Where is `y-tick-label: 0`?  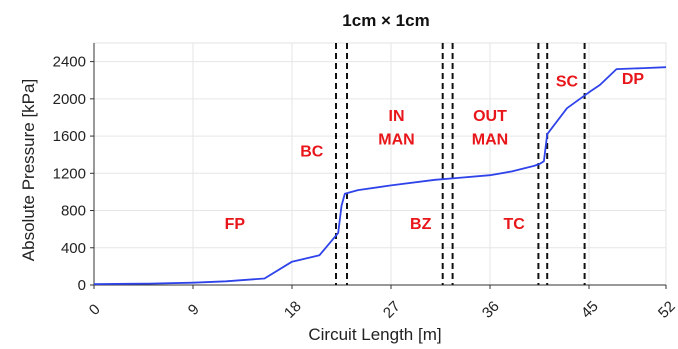 y-tick-label: 0 is located at coordinates (82, 285).